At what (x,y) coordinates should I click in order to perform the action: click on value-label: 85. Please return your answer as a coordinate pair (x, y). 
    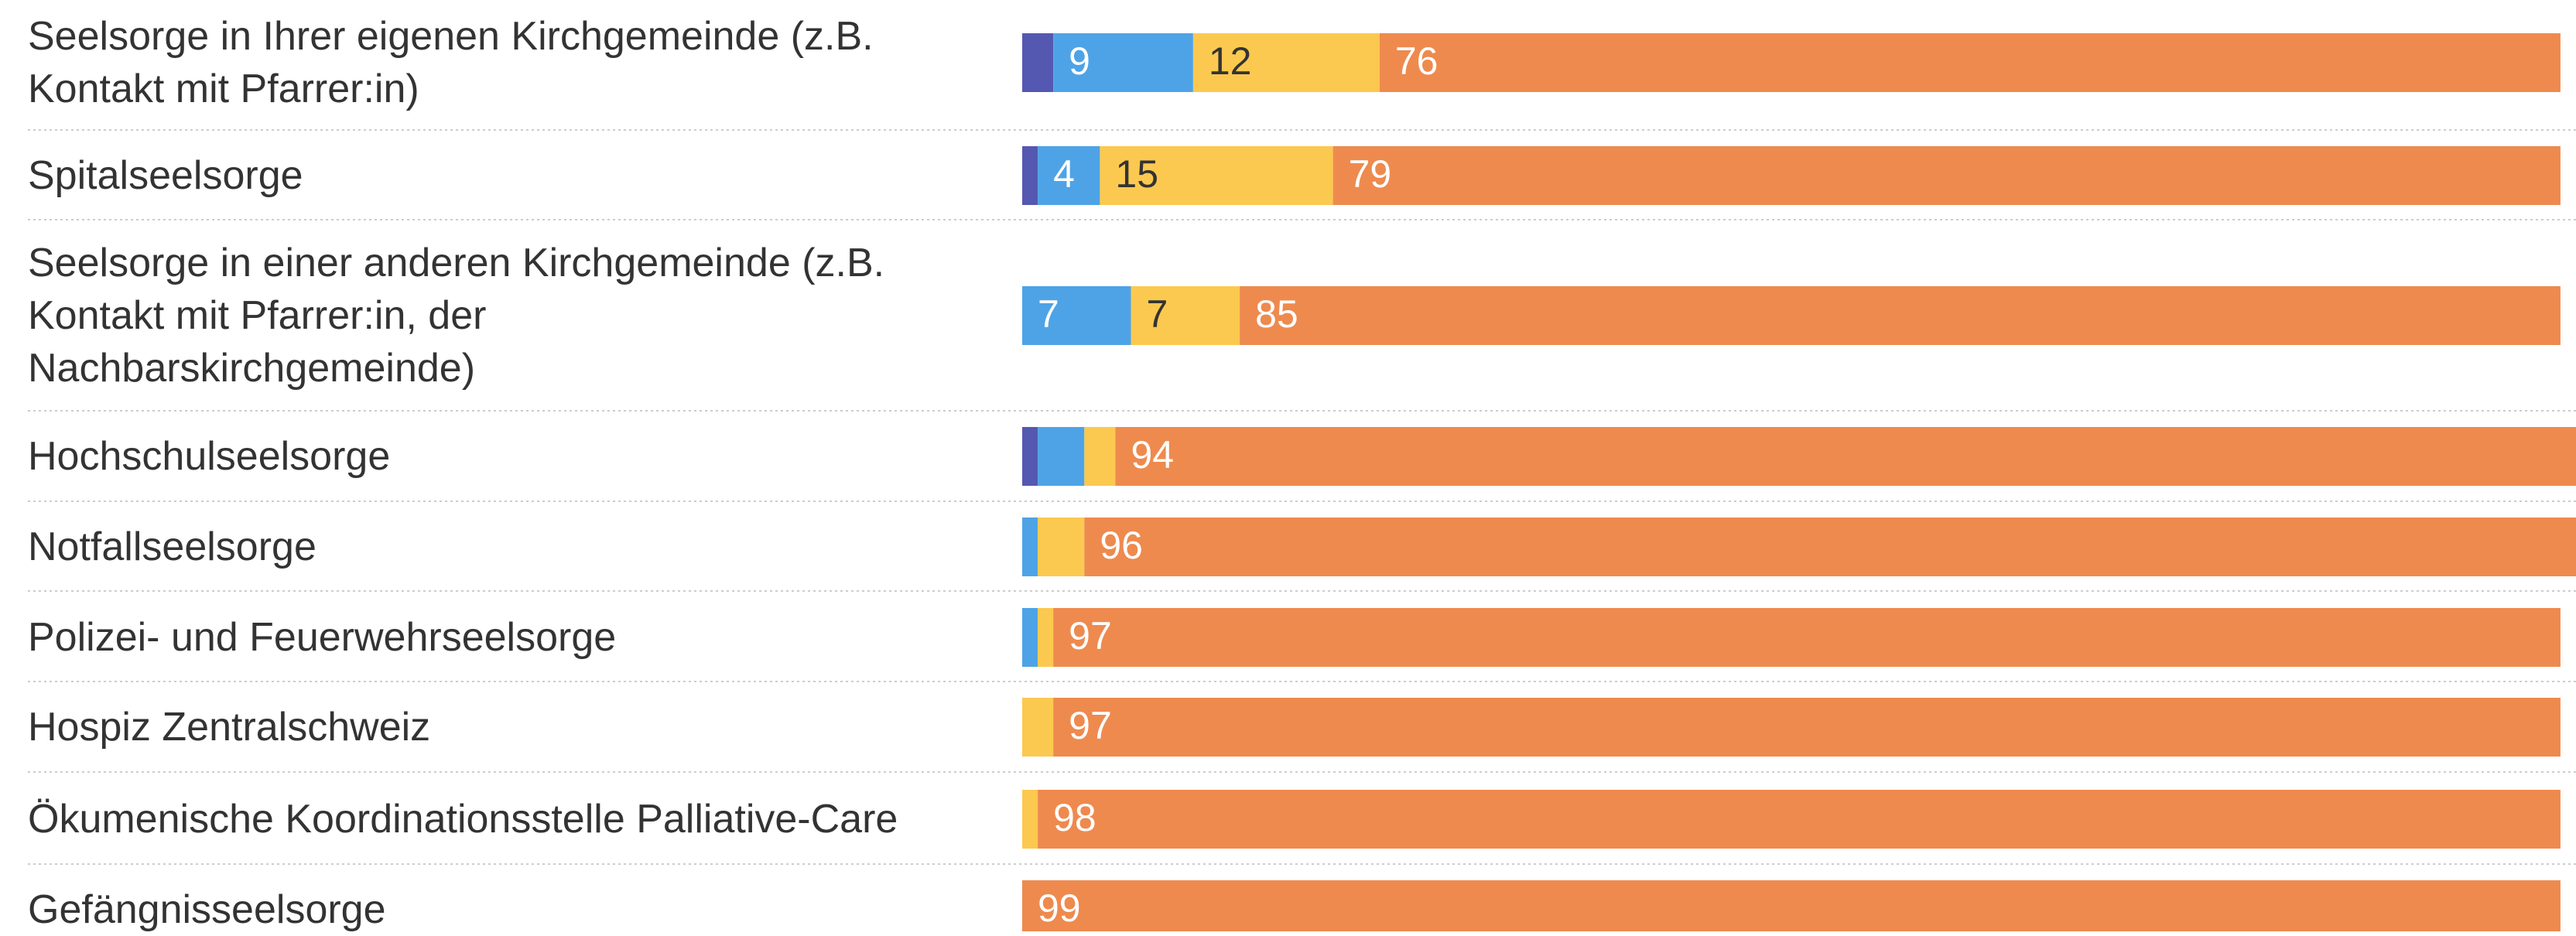
    Looking at the image, I should click on (1276, 314).